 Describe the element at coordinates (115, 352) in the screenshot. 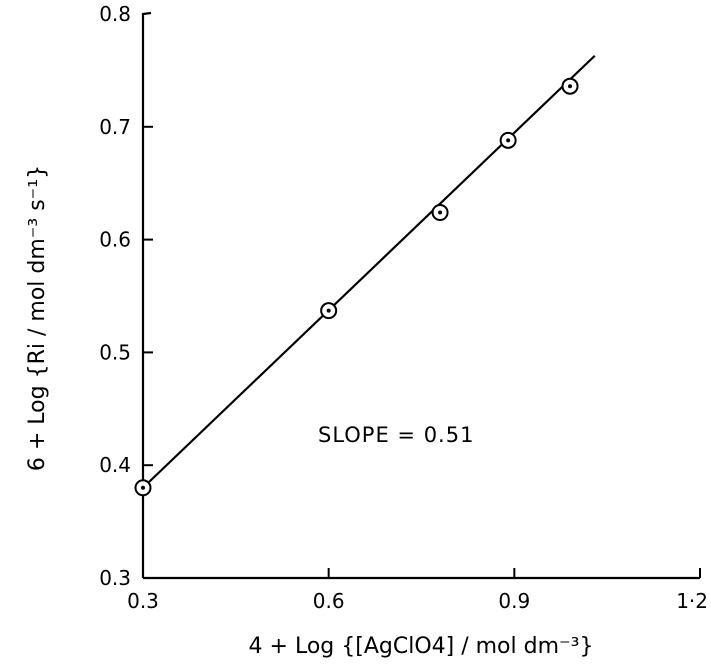

I see `y-tick-label: 0.5` at that location.